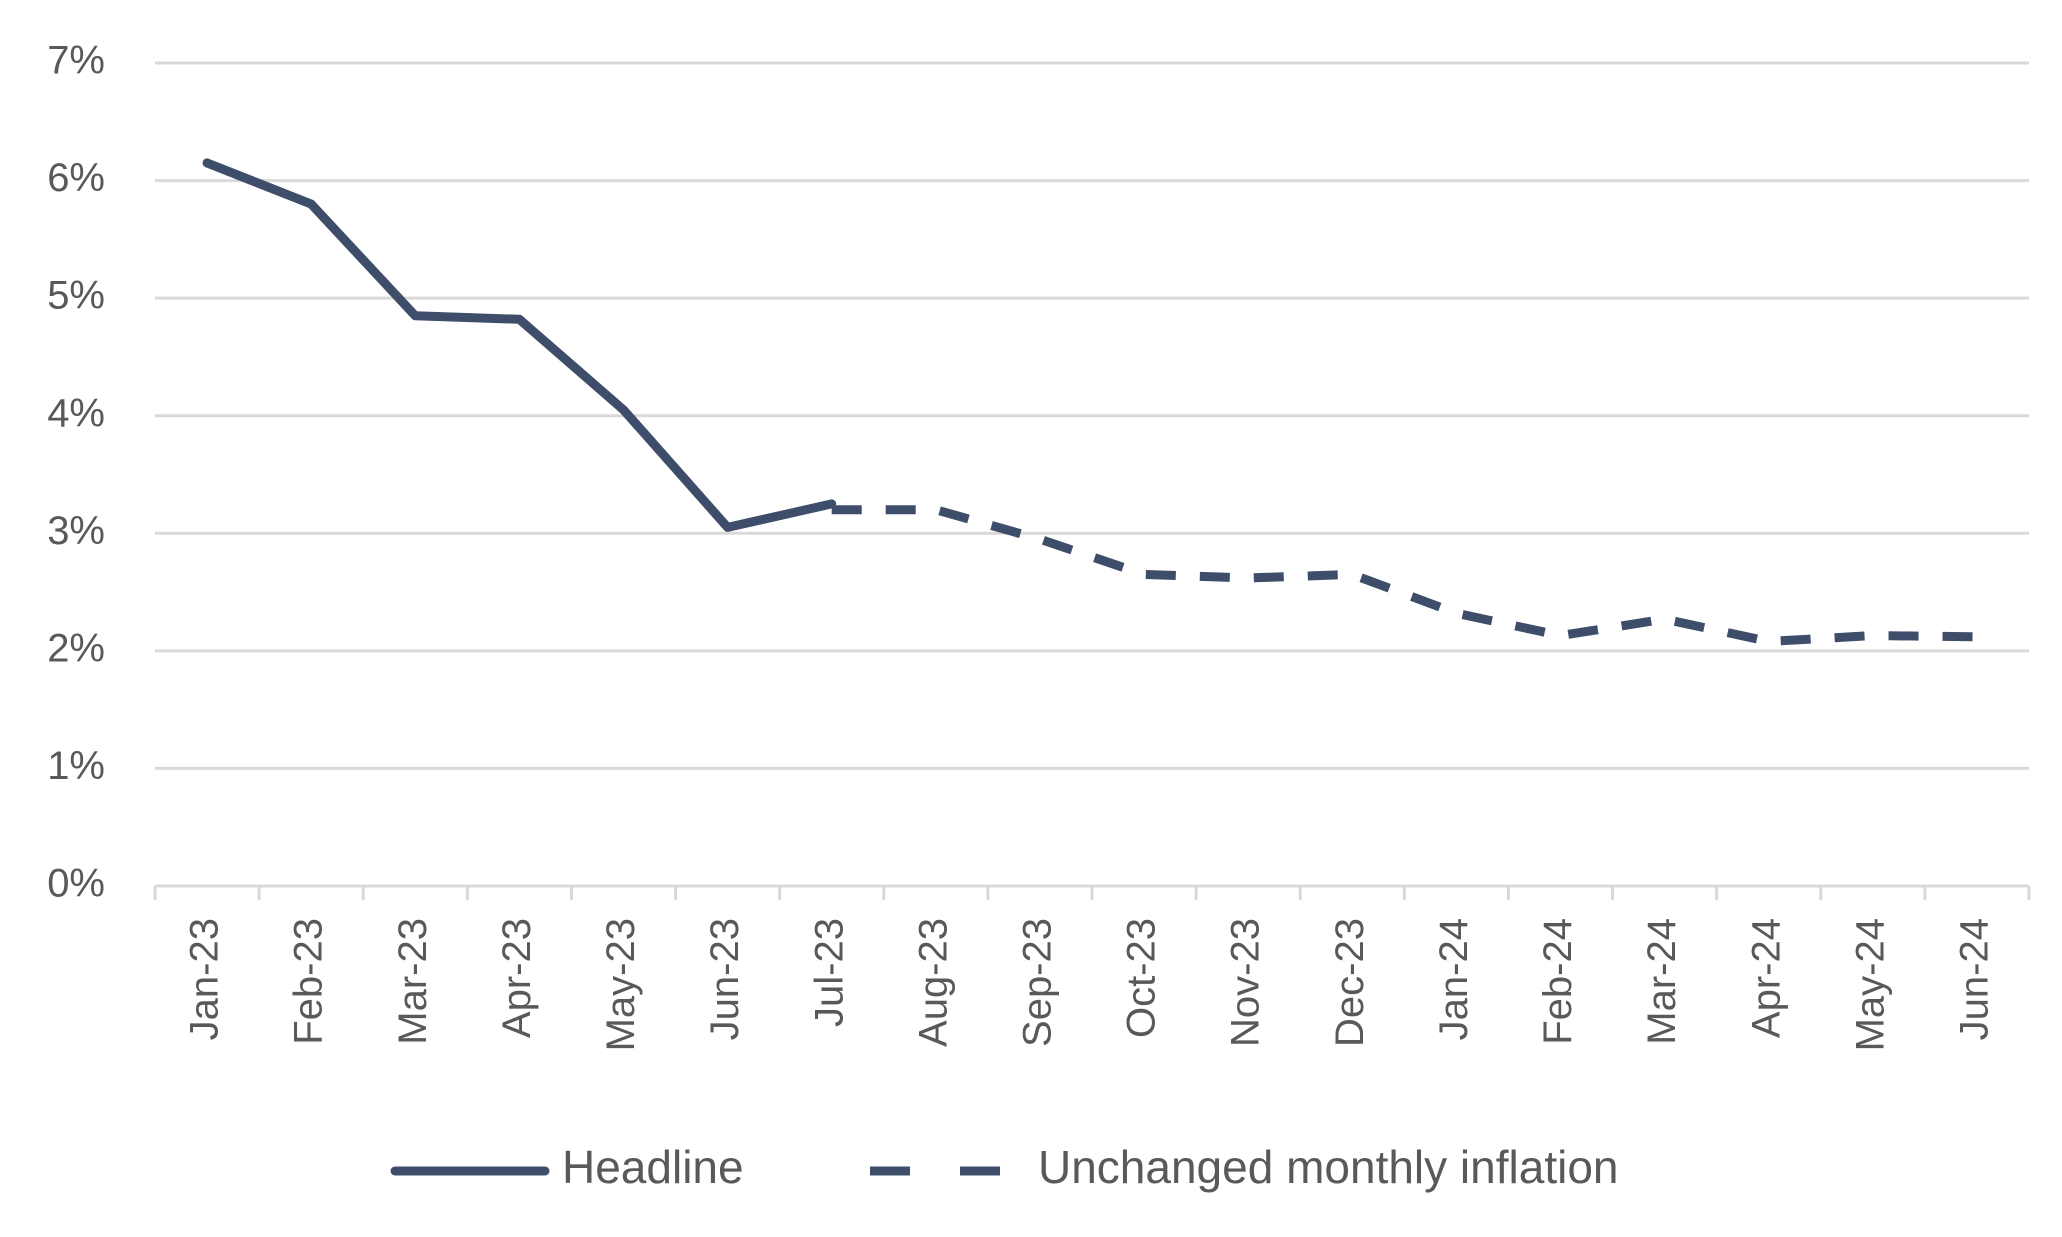 This screenshot has height=1237, width=2062. I want to click on y-tick-label: 7%, so click(76, 61).